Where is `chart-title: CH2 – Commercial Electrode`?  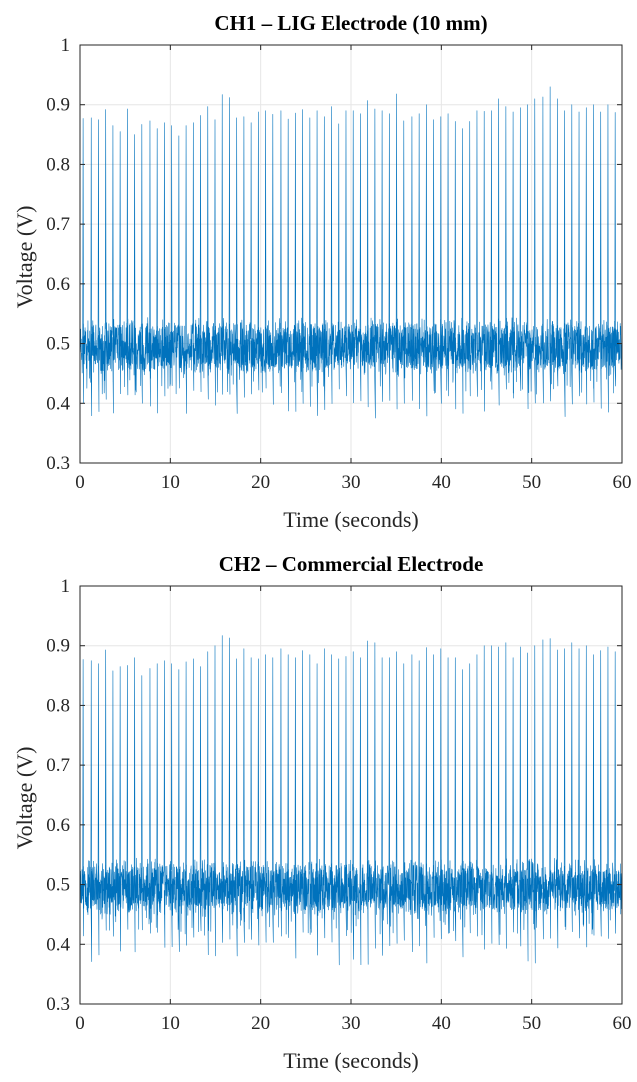 chart-title: CH2 – Commercial Electrode is located at coordinates (351, 564).